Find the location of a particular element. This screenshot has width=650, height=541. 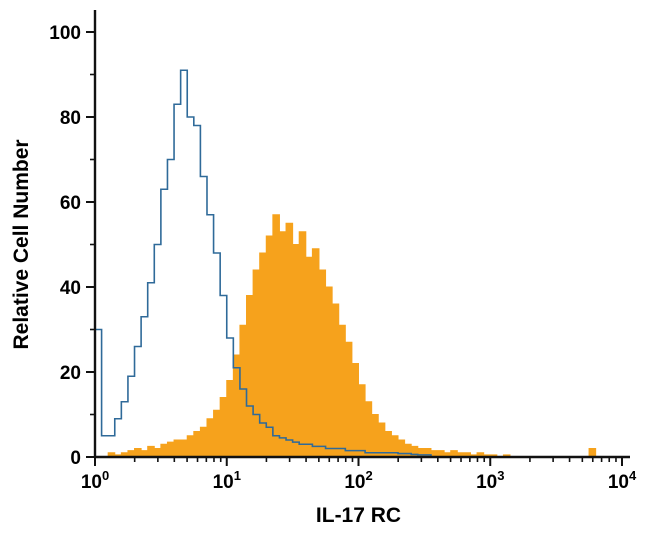

y-tick-label: 20 is located at coordinates (70, 373).